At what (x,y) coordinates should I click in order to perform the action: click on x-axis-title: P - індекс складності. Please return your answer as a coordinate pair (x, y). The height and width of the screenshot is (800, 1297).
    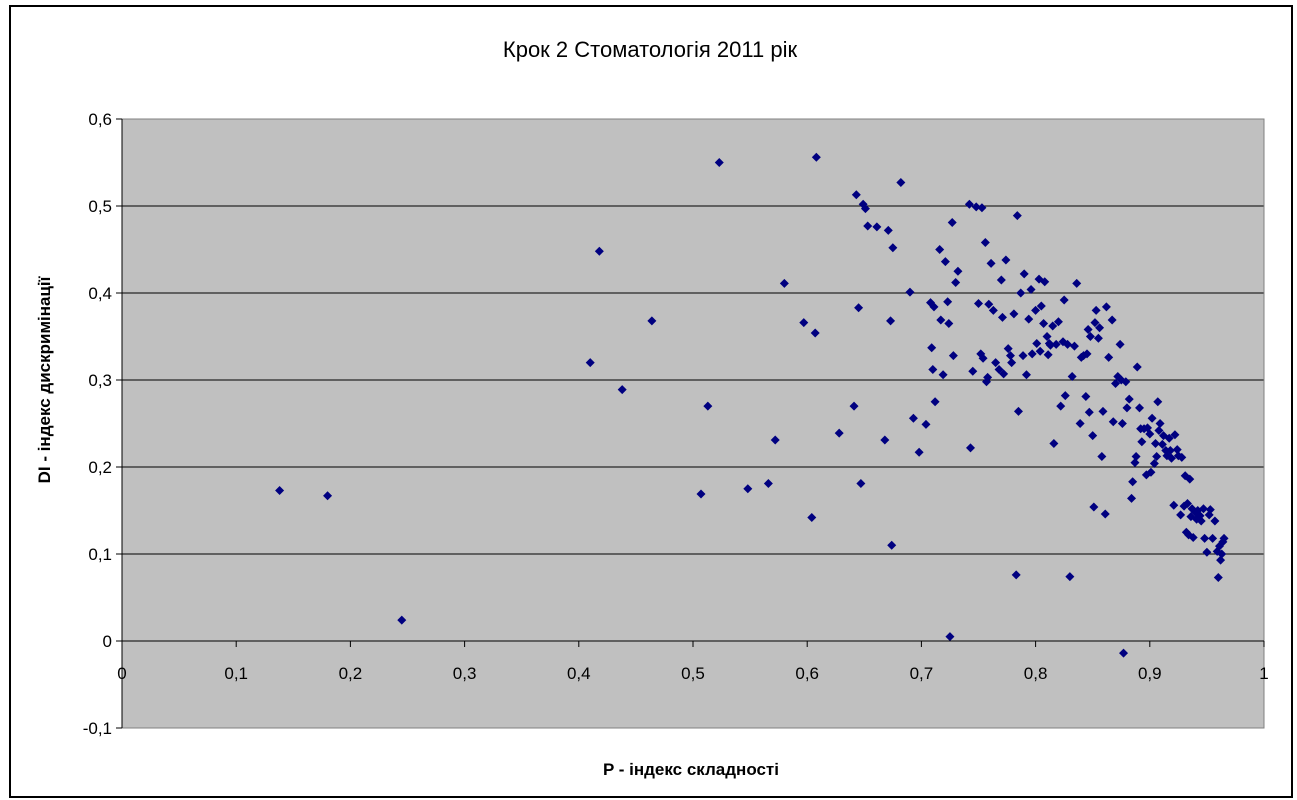
    Looking at the image, I should click on (691, 769).